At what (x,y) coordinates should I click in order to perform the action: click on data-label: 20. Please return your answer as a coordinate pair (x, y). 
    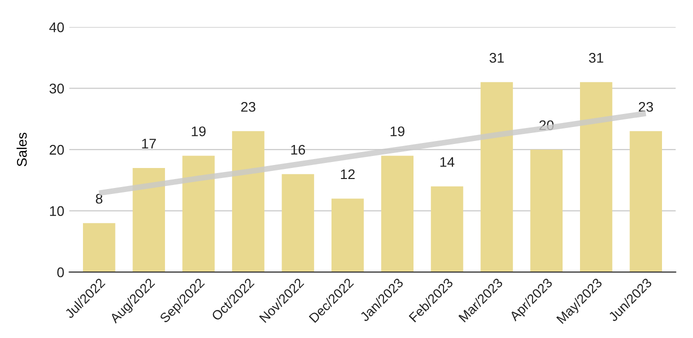
    Looking at the image, I should click on (546, 125).